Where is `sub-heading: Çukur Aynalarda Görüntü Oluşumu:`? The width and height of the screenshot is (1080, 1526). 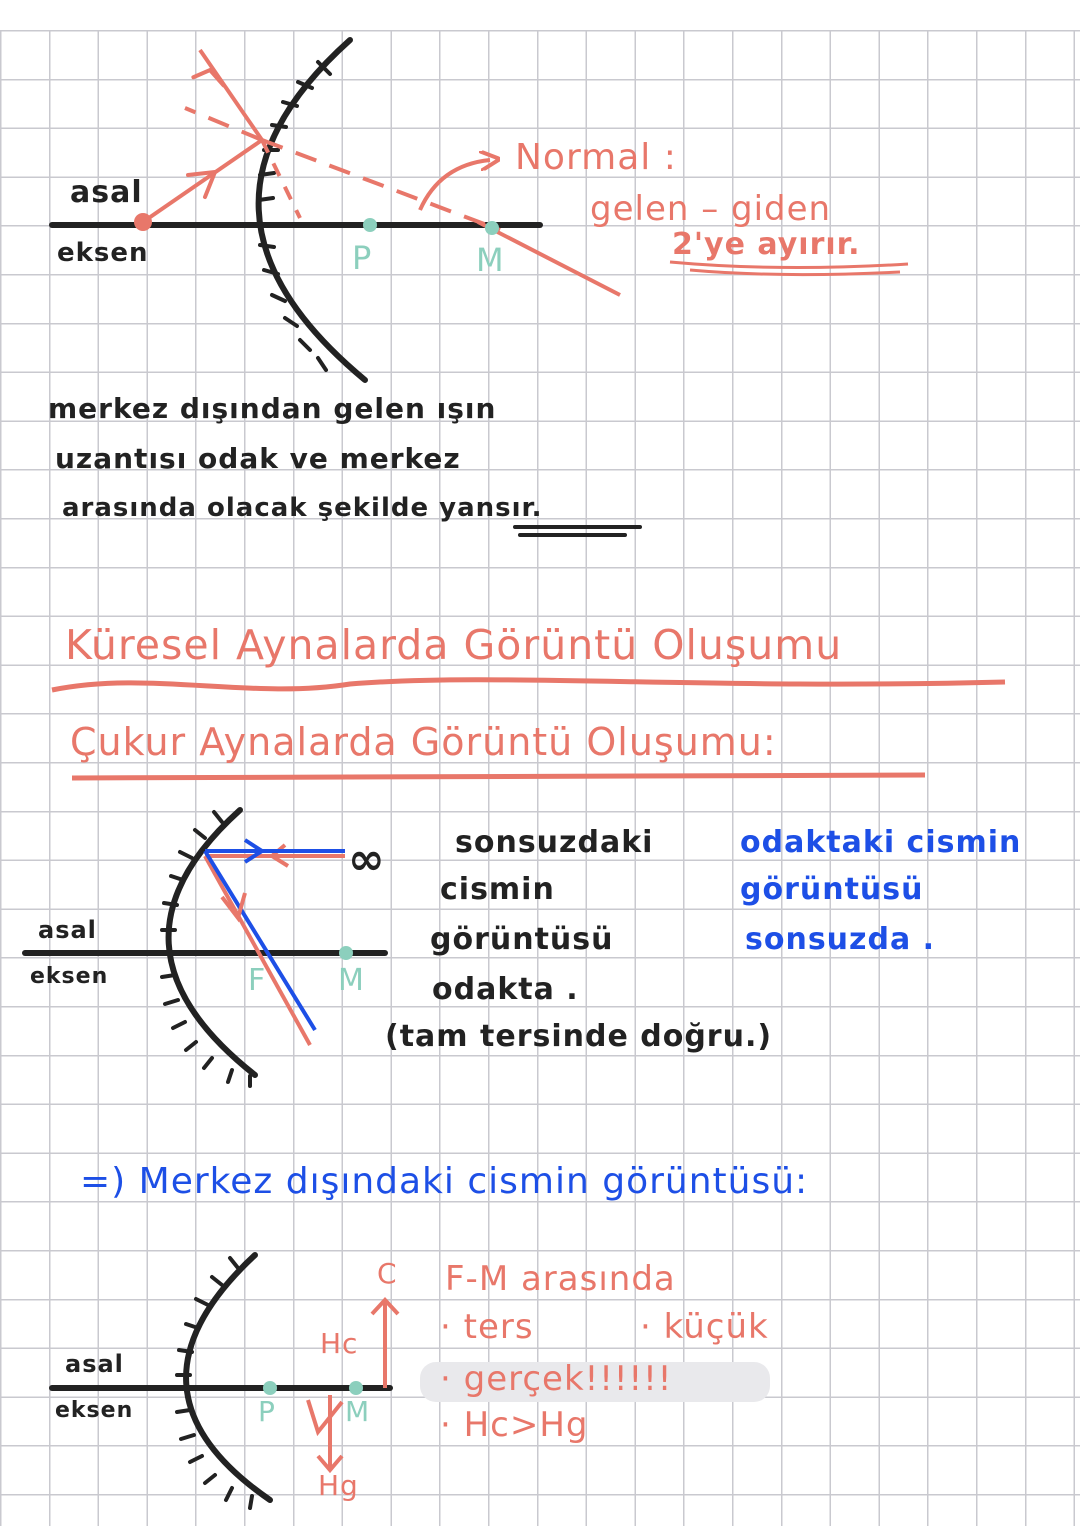 sub-heading: Çukur Aynalarda Görüntü Oluşumu: is located at coordinates (423, 742).